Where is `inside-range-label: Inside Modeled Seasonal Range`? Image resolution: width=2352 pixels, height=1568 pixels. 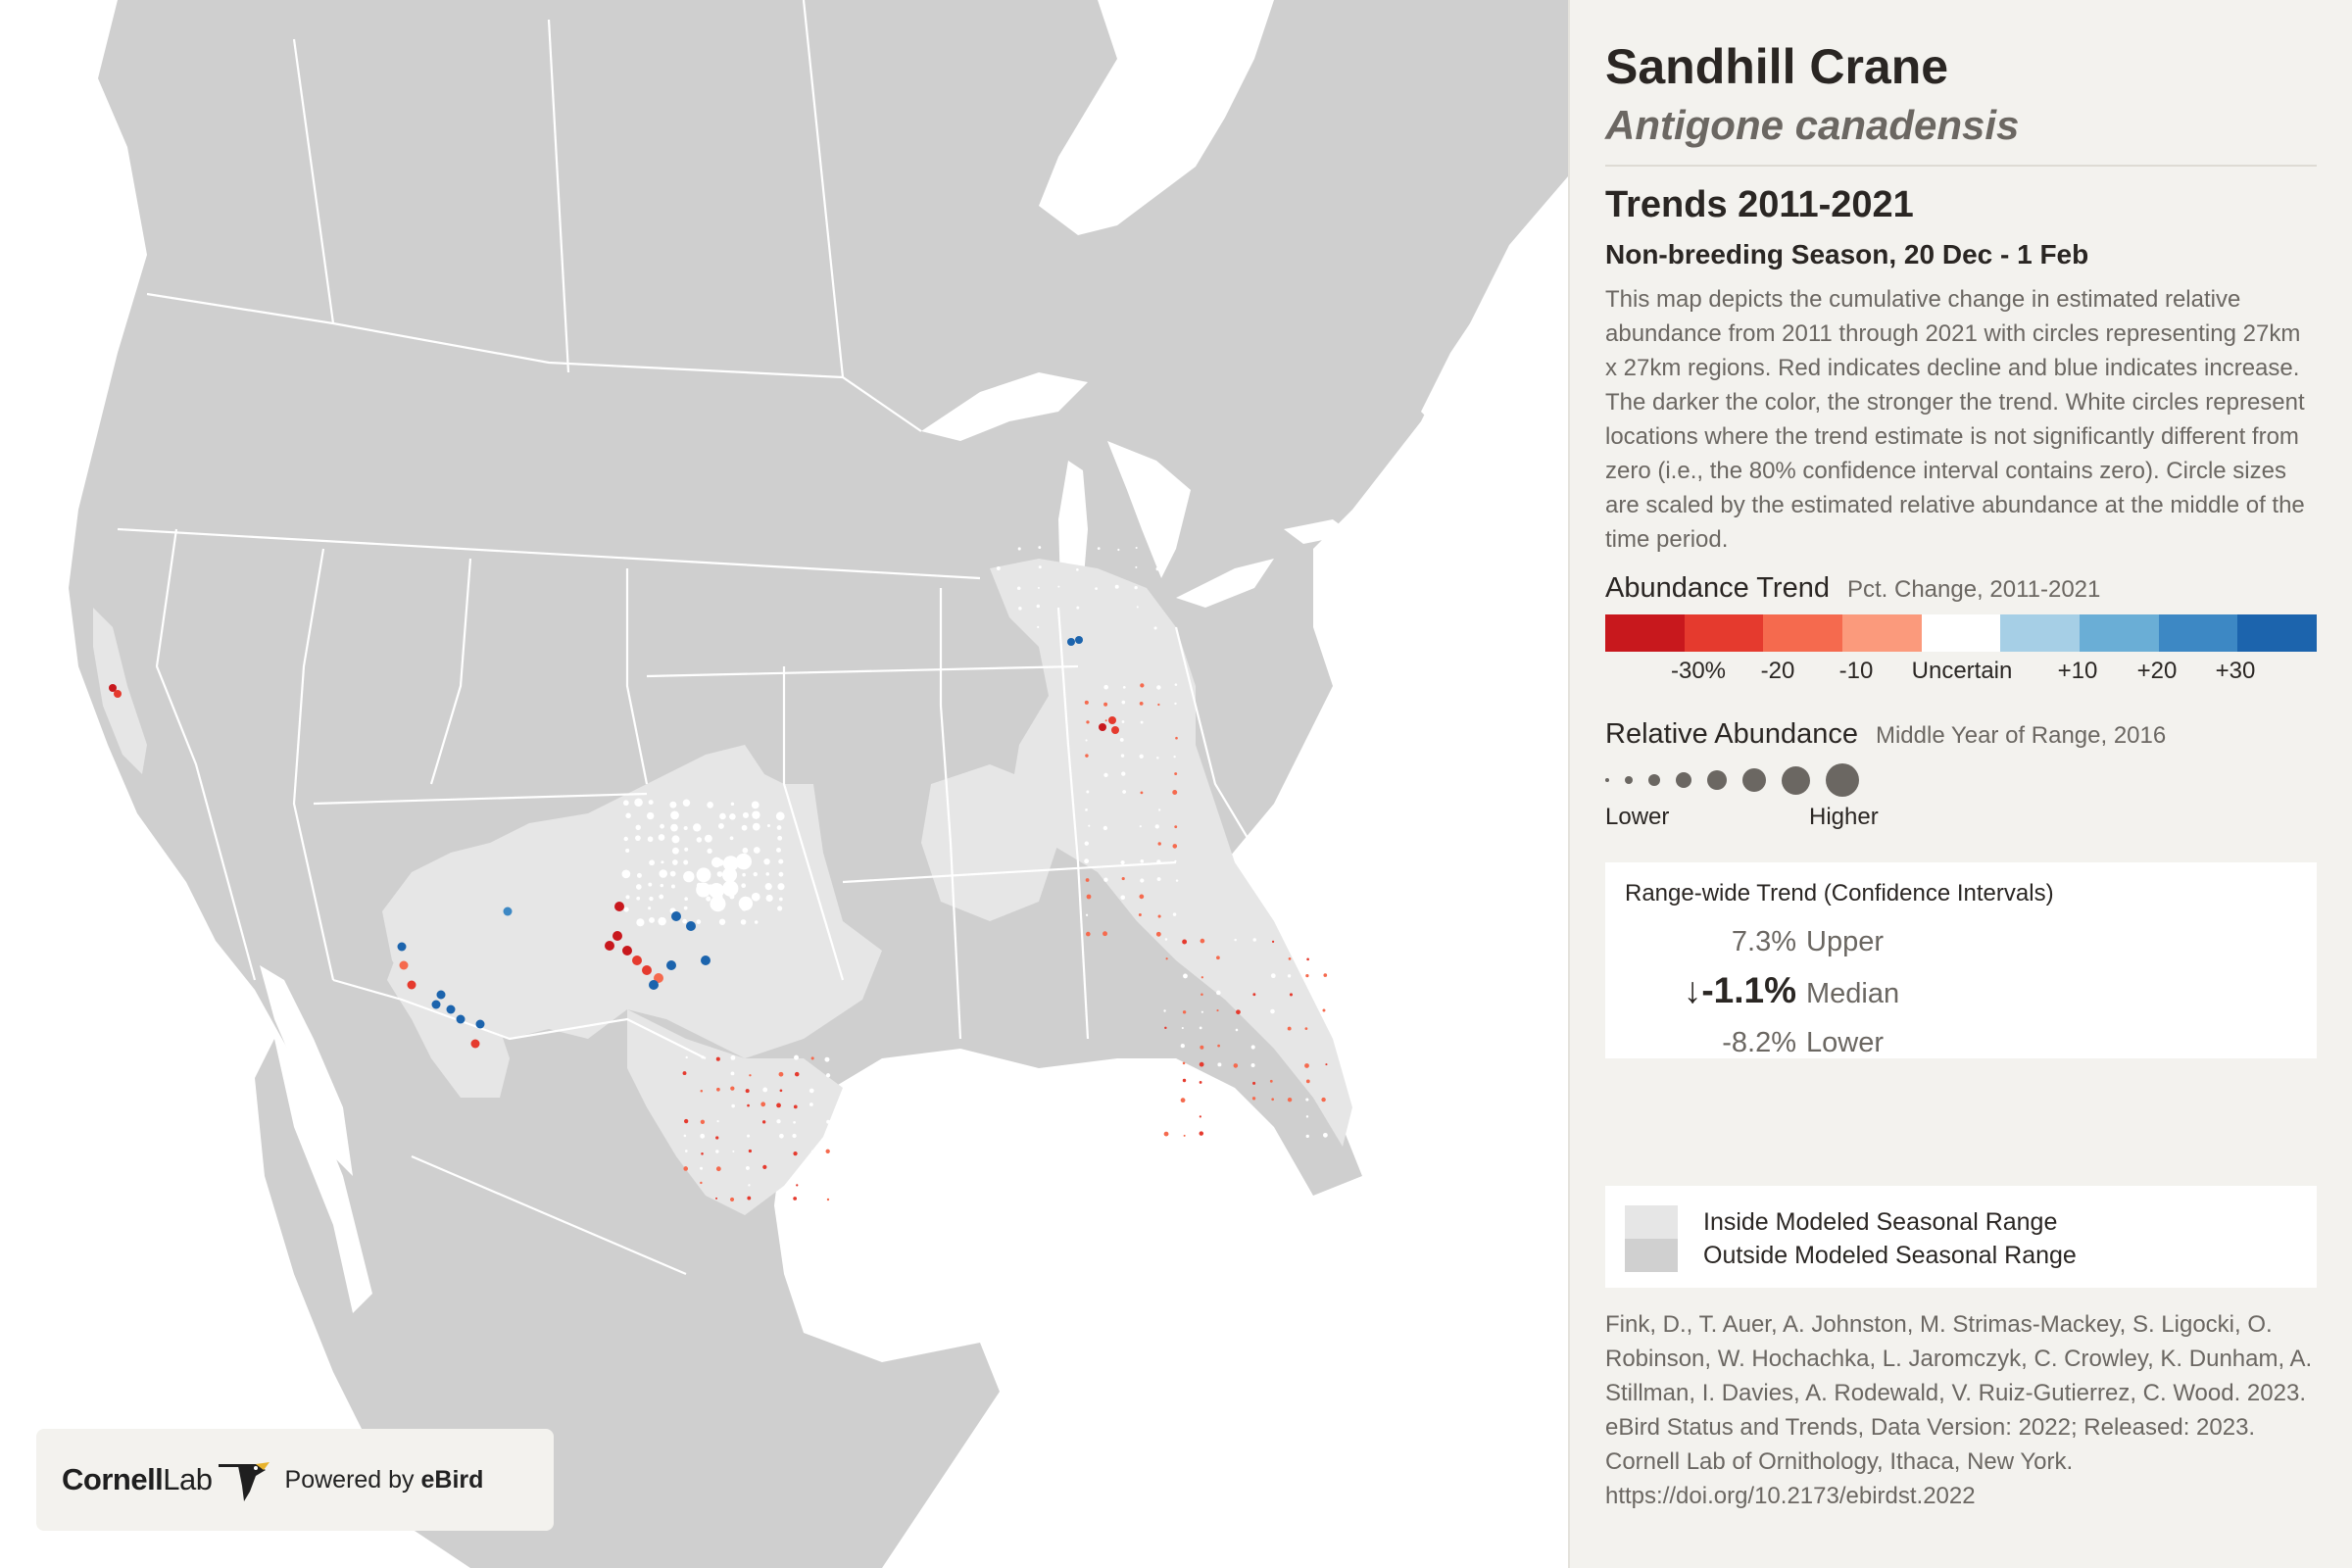 inside-range-label: Inside Modeled Seasonal Range is located at coordinates (1880, 1221).